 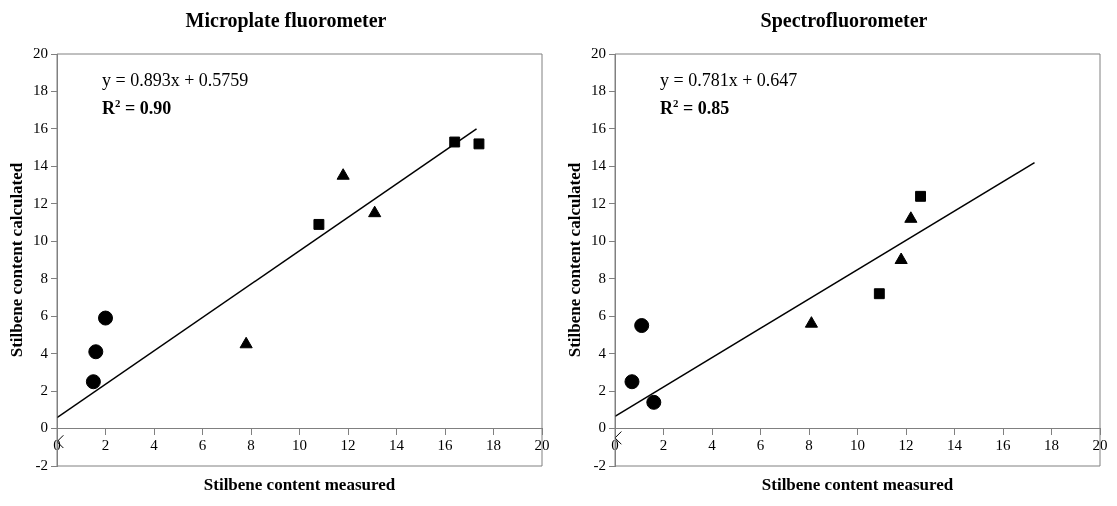 I want to click on annotation: y = 0.893x + 0.5759, so click(x=175, y=80).